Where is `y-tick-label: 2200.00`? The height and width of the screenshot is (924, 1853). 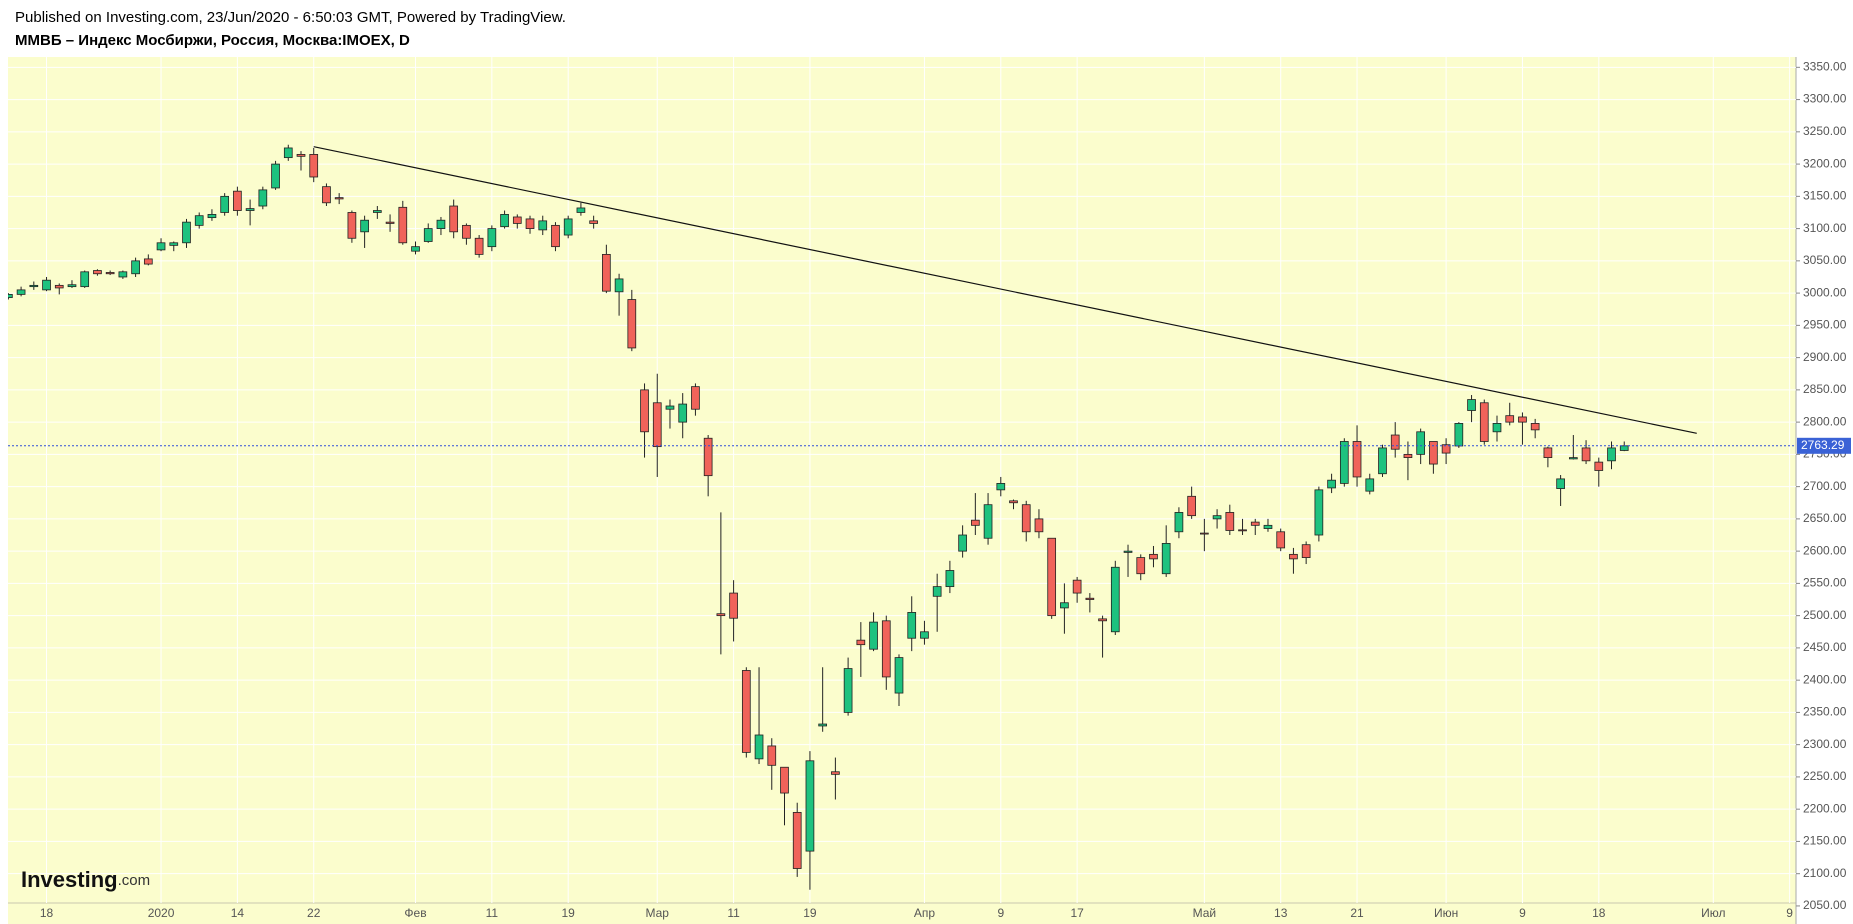
y-tick-label: 2200.00 is located at coordinates (1825, 808).